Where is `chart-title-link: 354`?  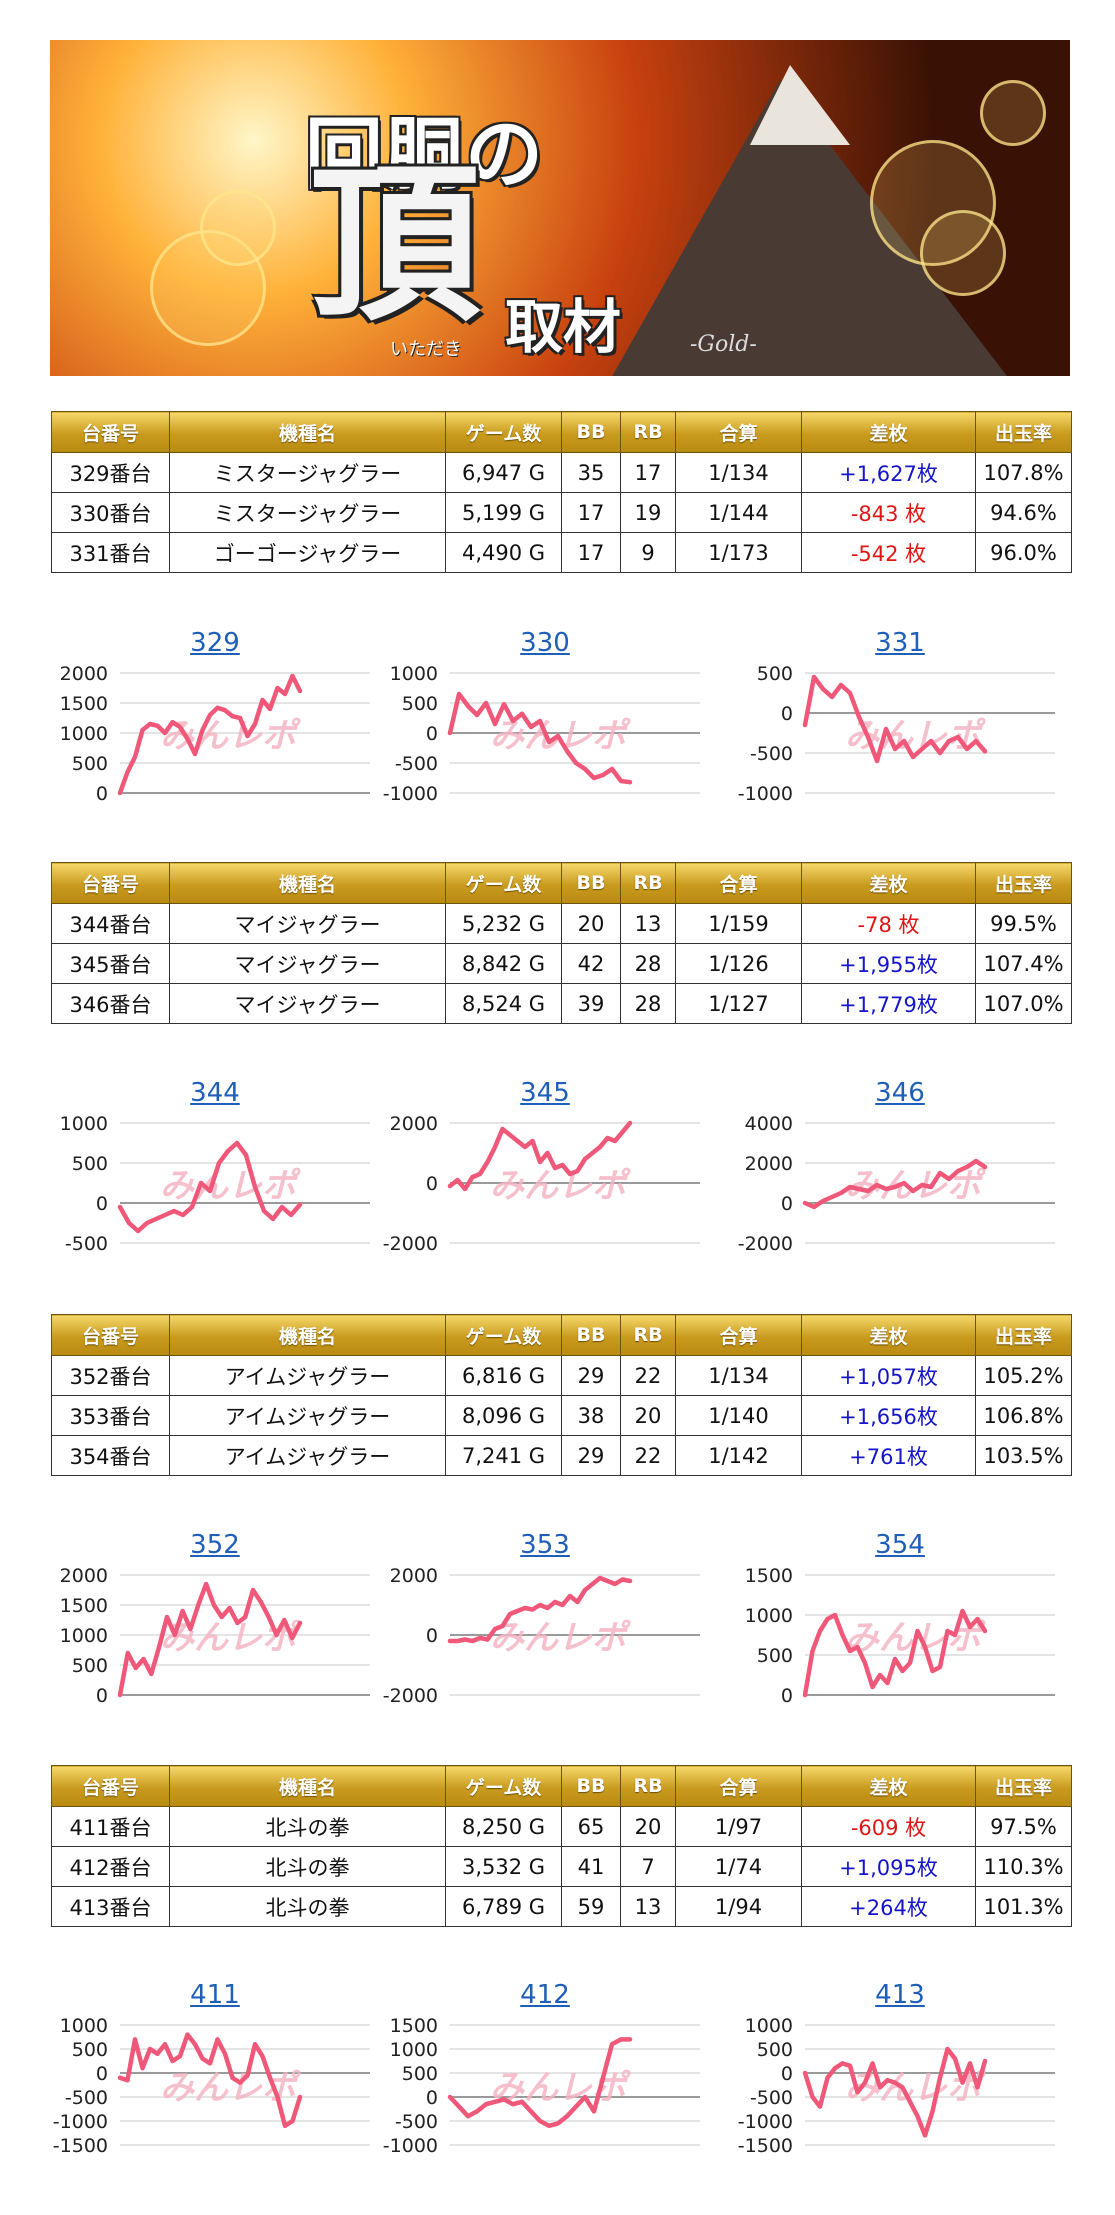 chart-title-link: 354 is located at coordinates (900, 1545).